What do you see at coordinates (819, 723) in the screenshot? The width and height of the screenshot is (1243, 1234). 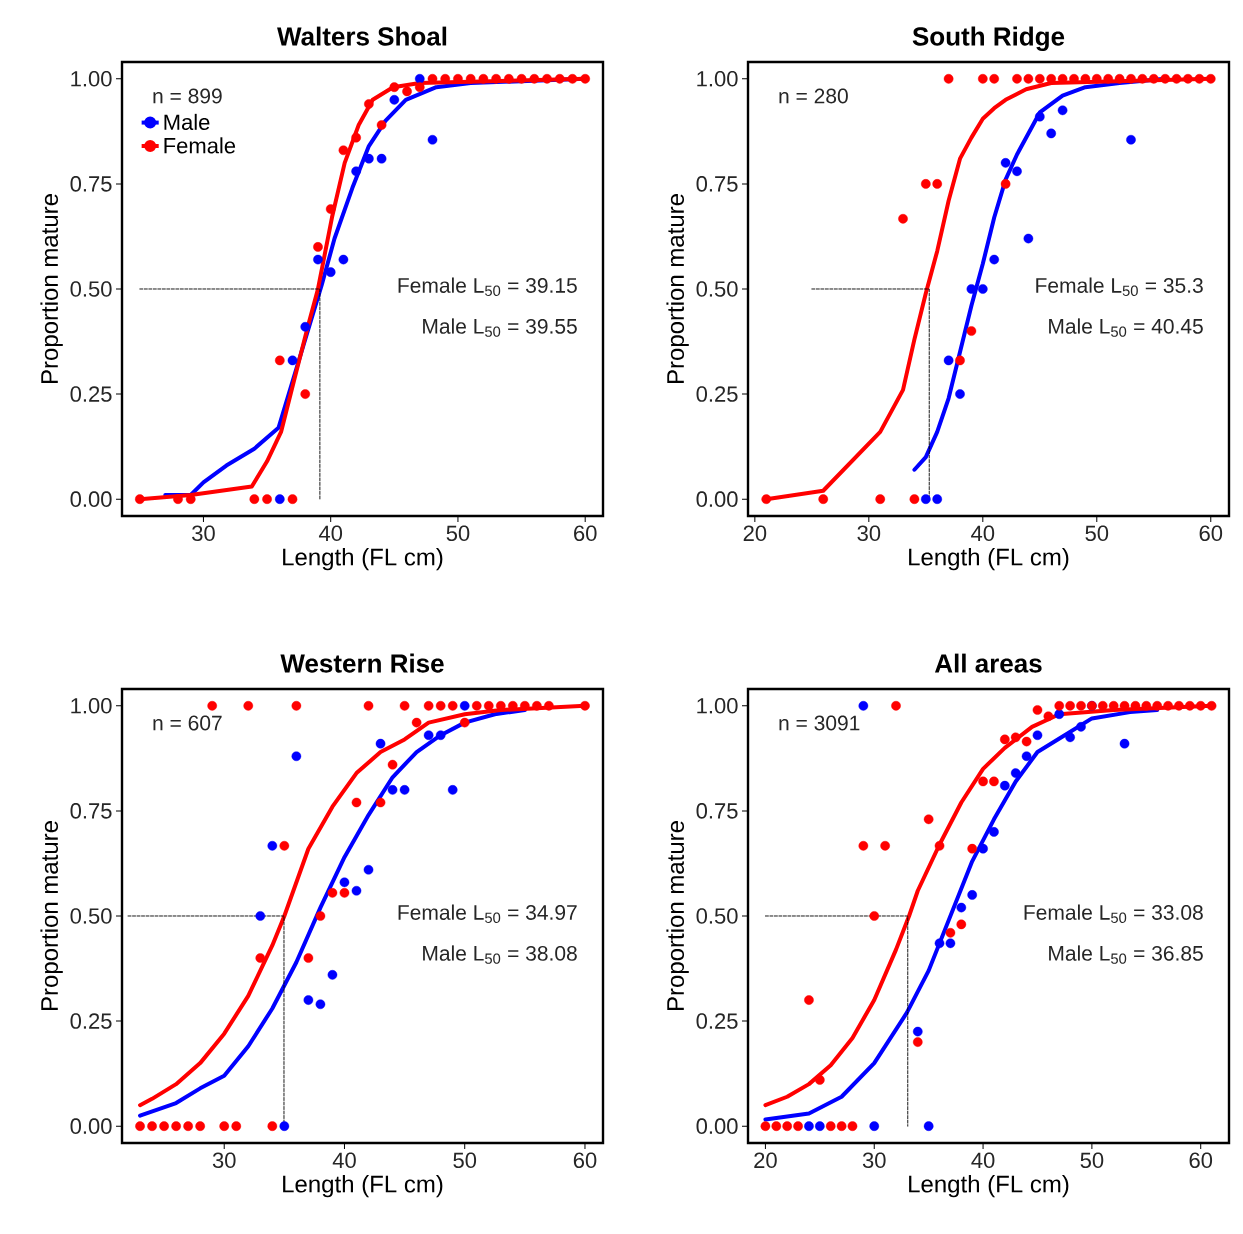 I see `annotation: n = 3091` at bounding box center [819, 723].